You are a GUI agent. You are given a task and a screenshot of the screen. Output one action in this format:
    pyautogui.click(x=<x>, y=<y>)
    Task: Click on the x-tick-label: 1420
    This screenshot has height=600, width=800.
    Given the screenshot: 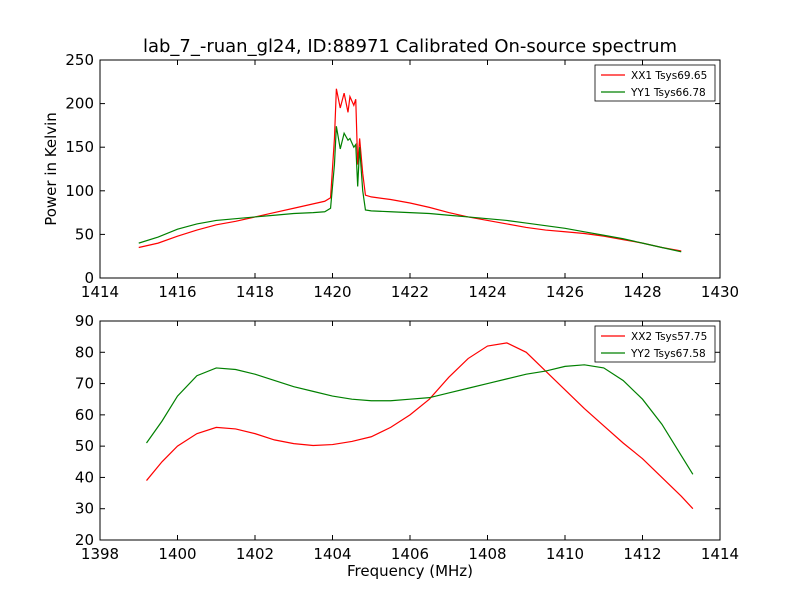 What is the action you would take?
    pyautogui.click(x=332, y=292)
    